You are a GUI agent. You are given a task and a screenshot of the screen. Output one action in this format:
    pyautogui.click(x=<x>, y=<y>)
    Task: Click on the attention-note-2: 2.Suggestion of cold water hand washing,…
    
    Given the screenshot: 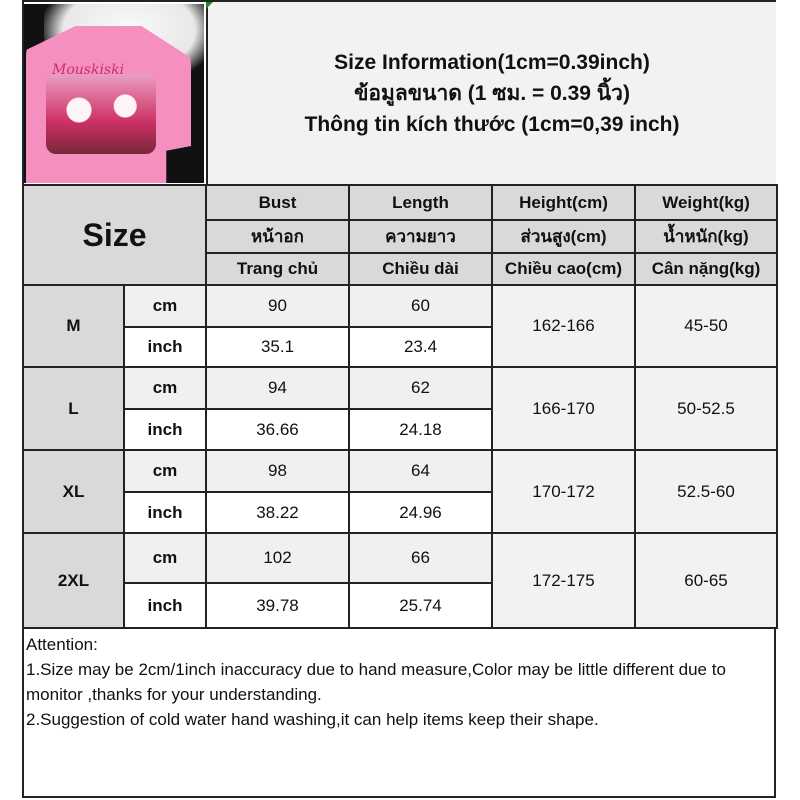 What is the action you would take?
    pyautogui.click(x=312, y=719)
    